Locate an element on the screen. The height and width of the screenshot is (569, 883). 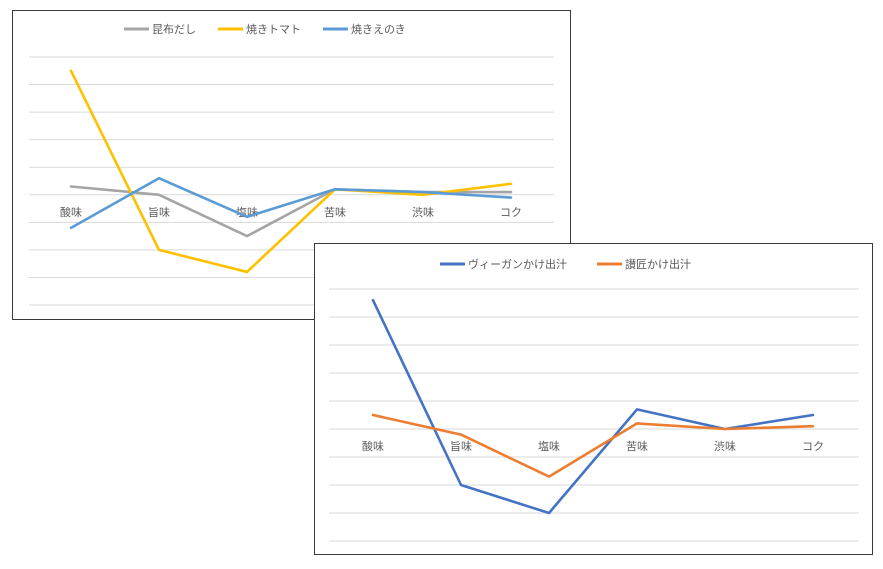
legend: ヴィーガンかけ出汁 讃匠かけ出汁 is located at coordinates (565, 264).